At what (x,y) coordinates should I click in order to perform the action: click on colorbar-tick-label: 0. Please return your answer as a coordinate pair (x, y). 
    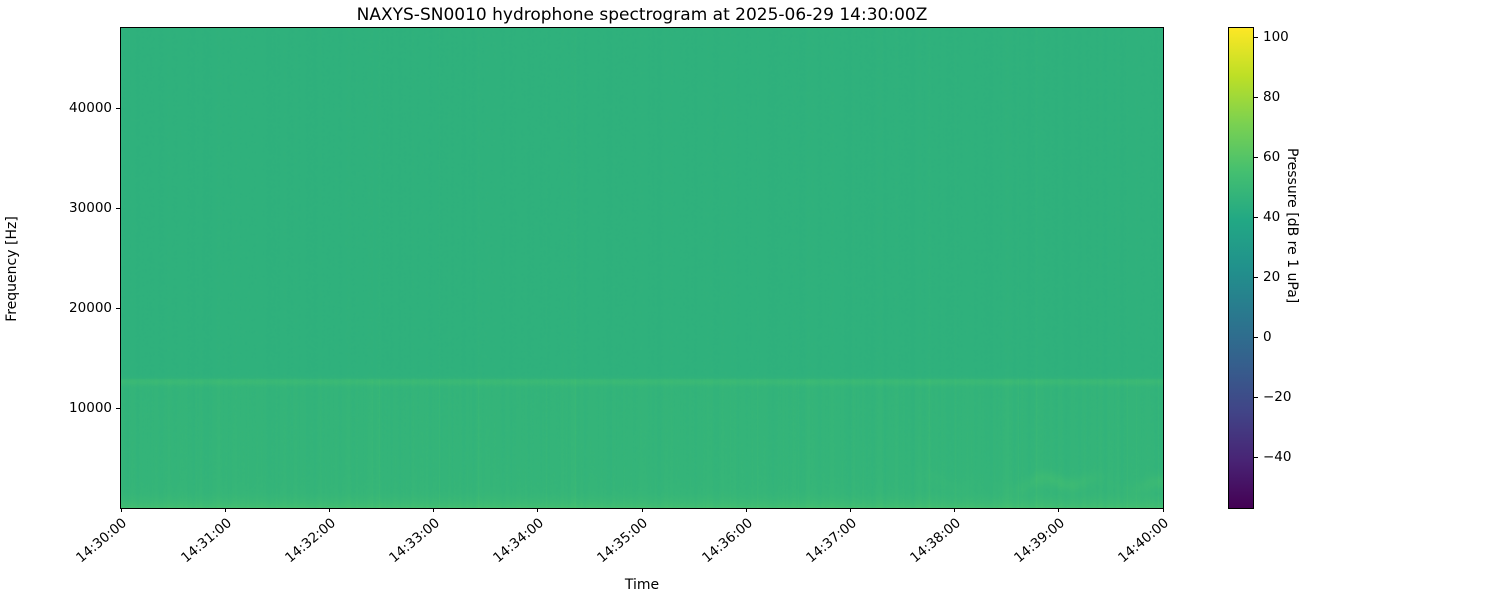
    Looking at the image, I should click on (1267, 337).